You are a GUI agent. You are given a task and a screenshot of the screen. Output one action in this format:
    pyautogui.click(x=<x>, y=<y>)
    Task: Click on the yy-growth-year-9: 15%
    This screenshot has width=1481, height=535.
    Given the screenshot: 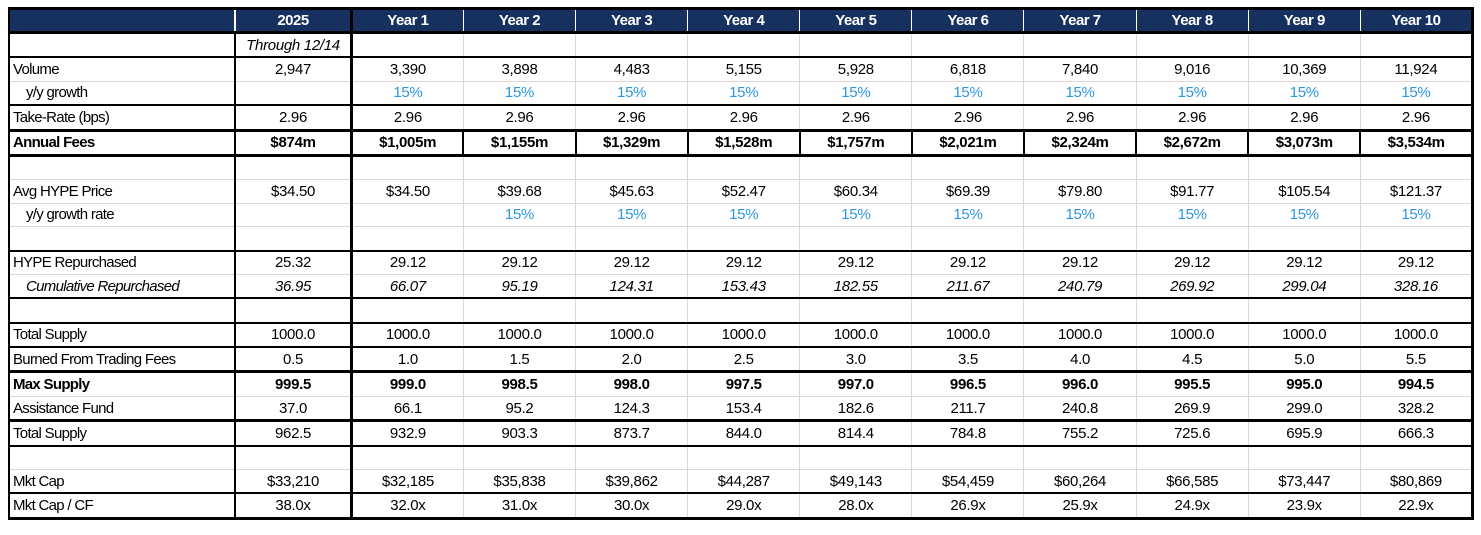 What is the action you would take?
    pyautogui.click(x=1304, y=93)
    